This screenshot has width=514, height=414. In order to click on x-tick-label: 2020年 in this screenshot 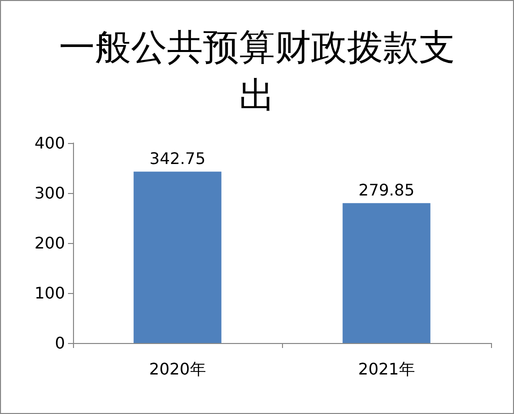, I will do `click(177, 369)`.